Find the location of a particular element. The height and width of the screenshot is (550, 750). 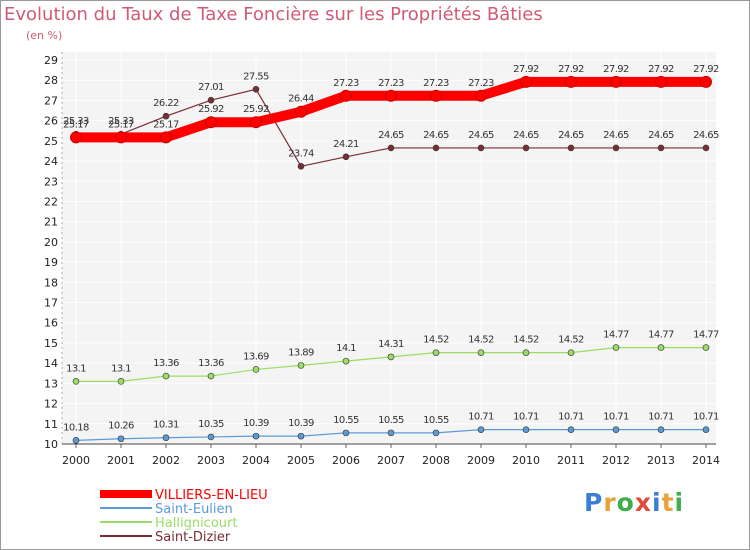

y-tick-label: 21 is located at coordinates (51, 222).